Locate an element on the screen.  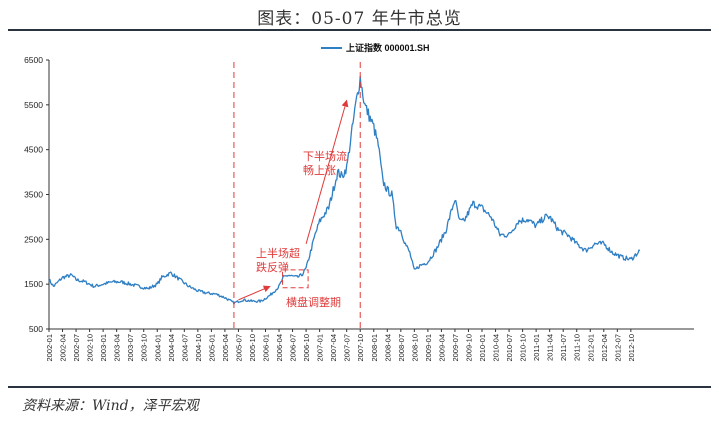
x-tick-label: 2011-07 is located at coordinates (563, 347).